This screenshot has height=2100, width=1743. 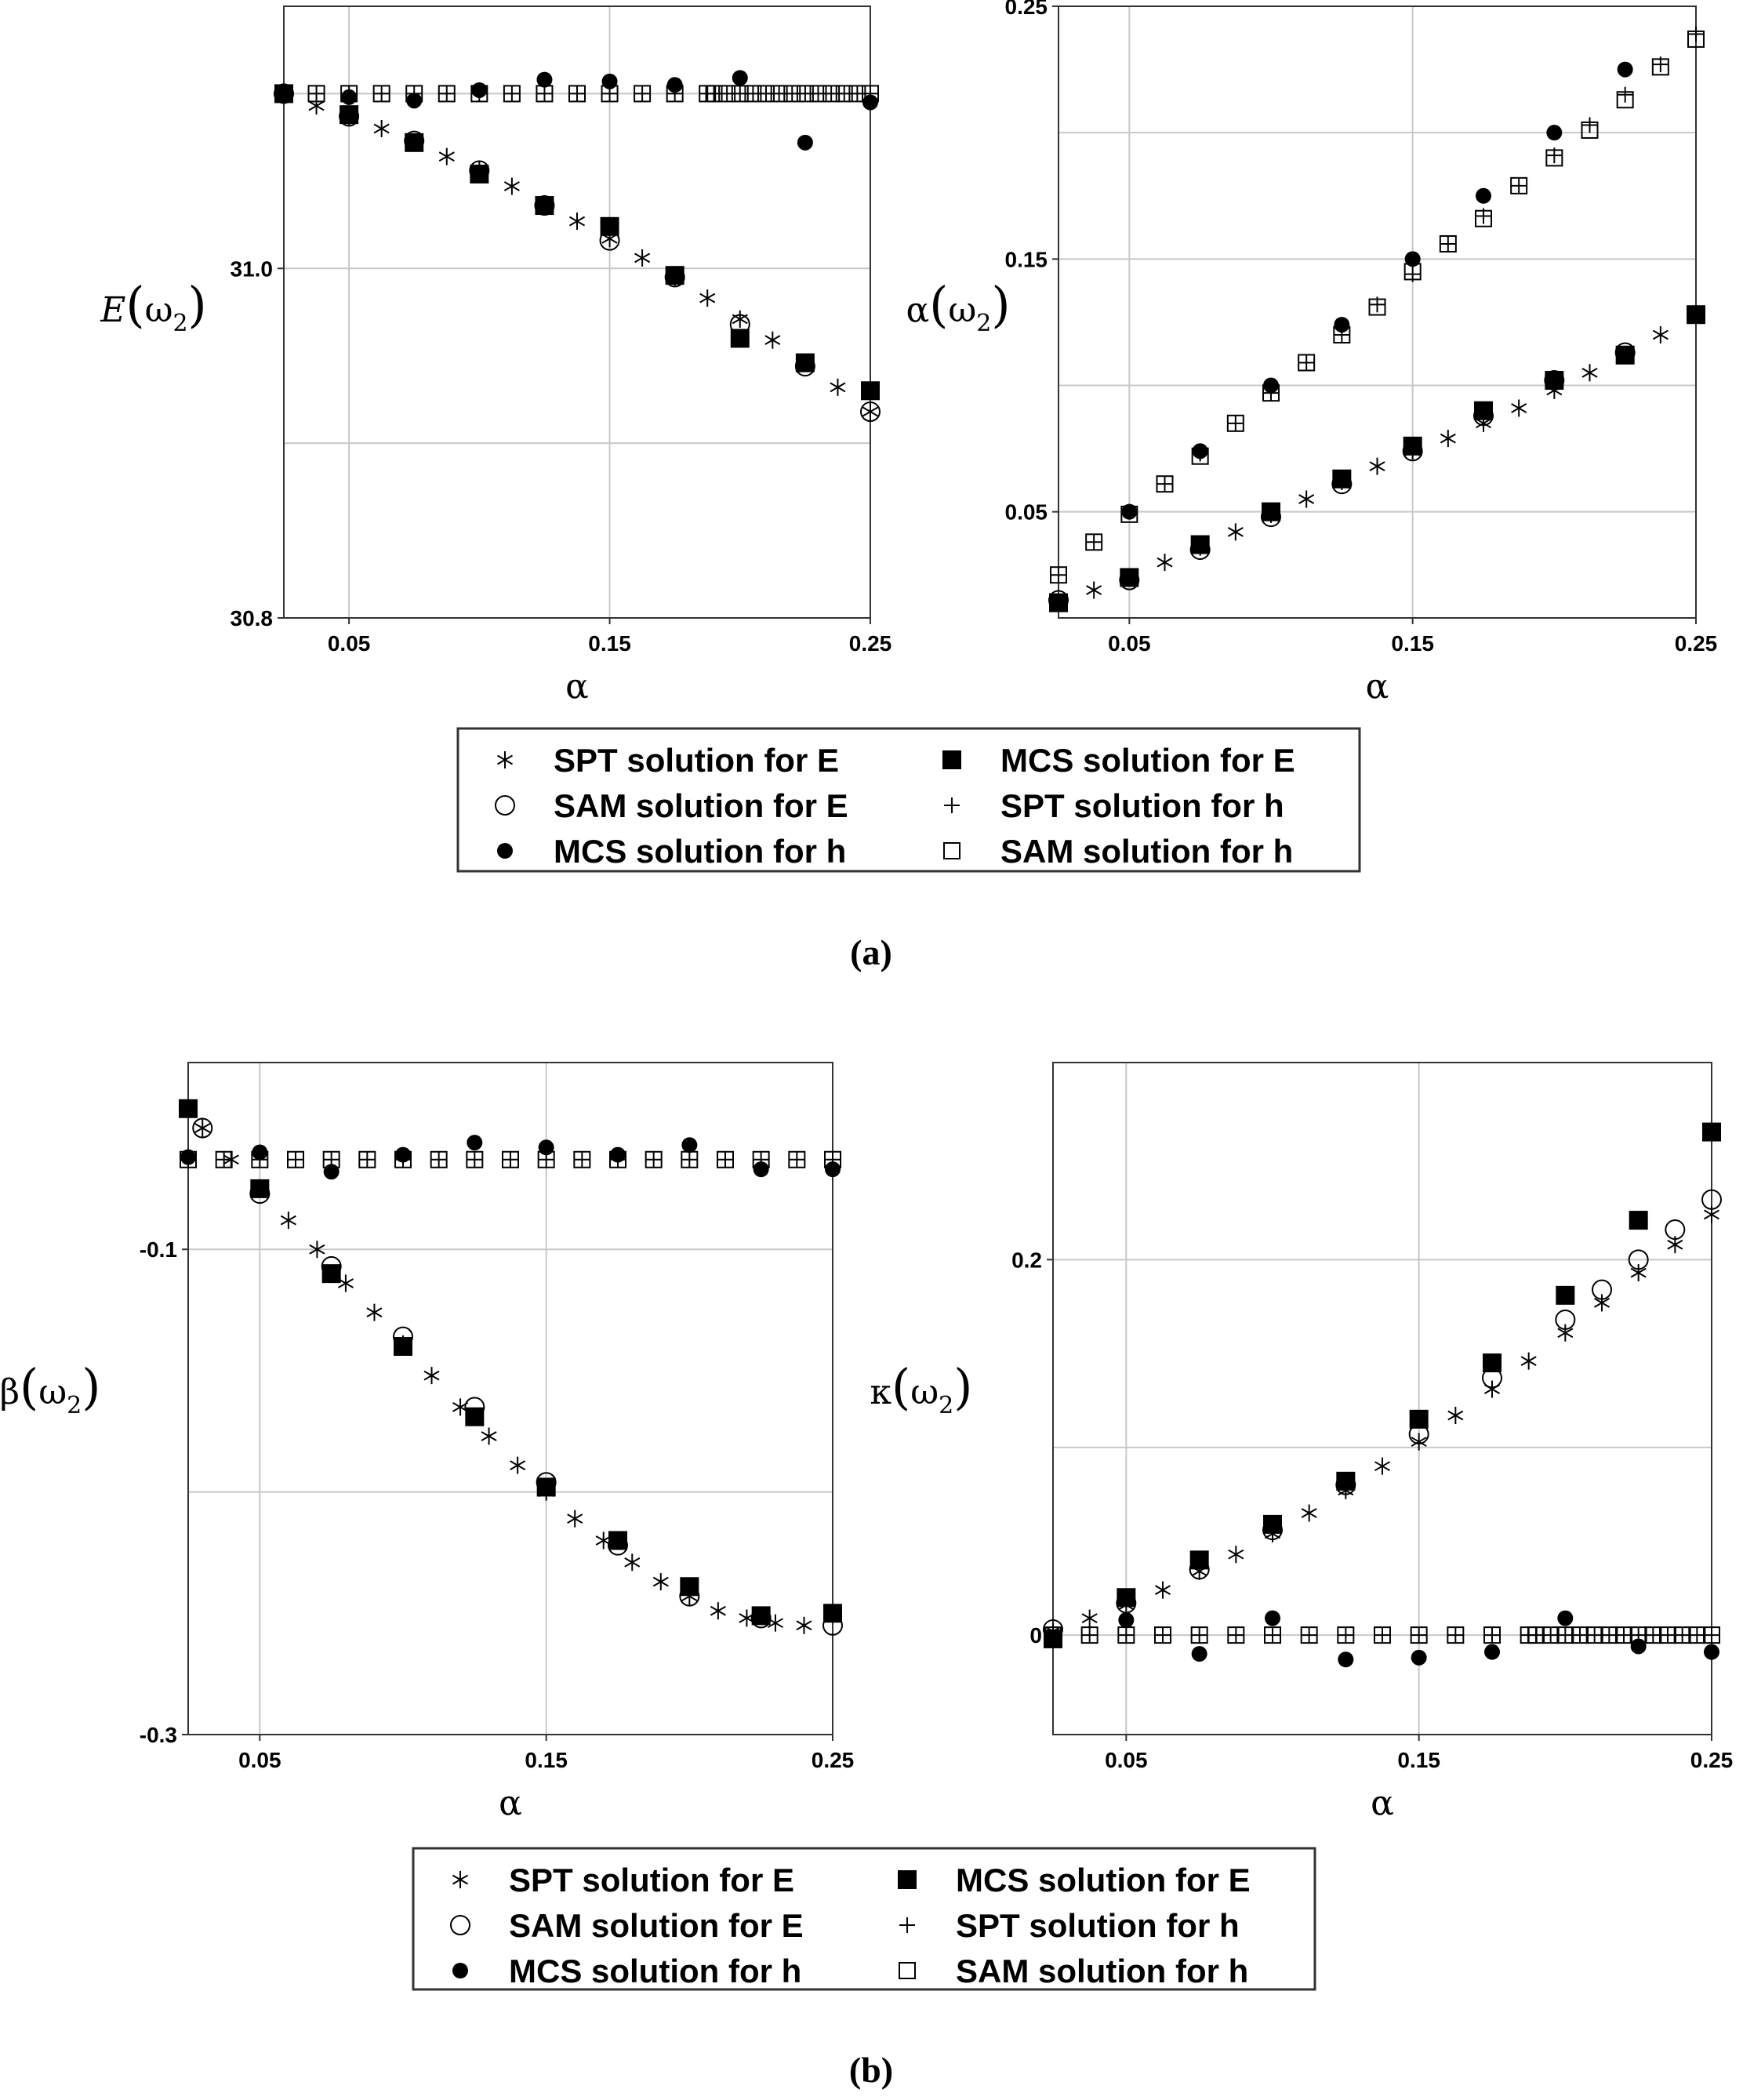 I want to click on legend-marker-mcs-h, so click(x=505, y=851).